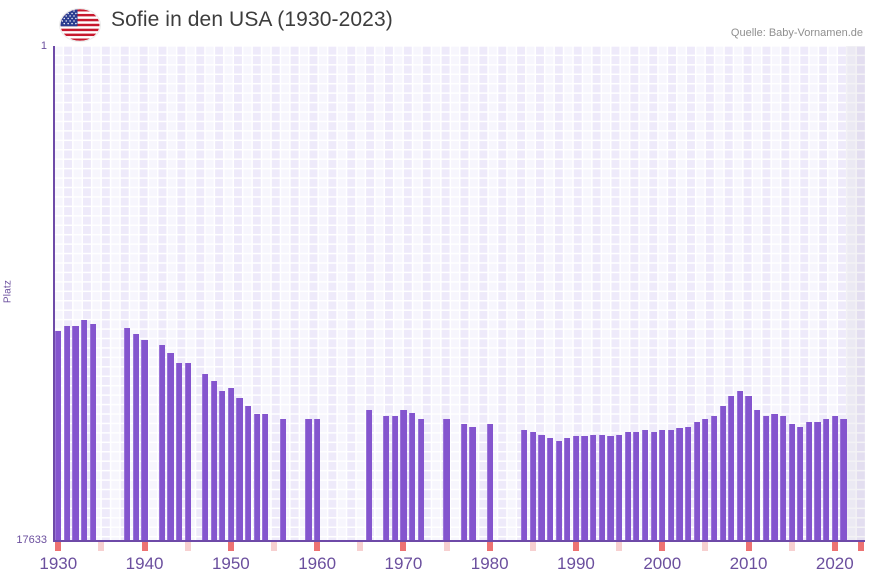 This screenshot has height=587, width=873. What do you see at coordinates (403, 563) in the screenshot?
I see `x-axis-tick-label: 1970` at bounding box center [403, 563].